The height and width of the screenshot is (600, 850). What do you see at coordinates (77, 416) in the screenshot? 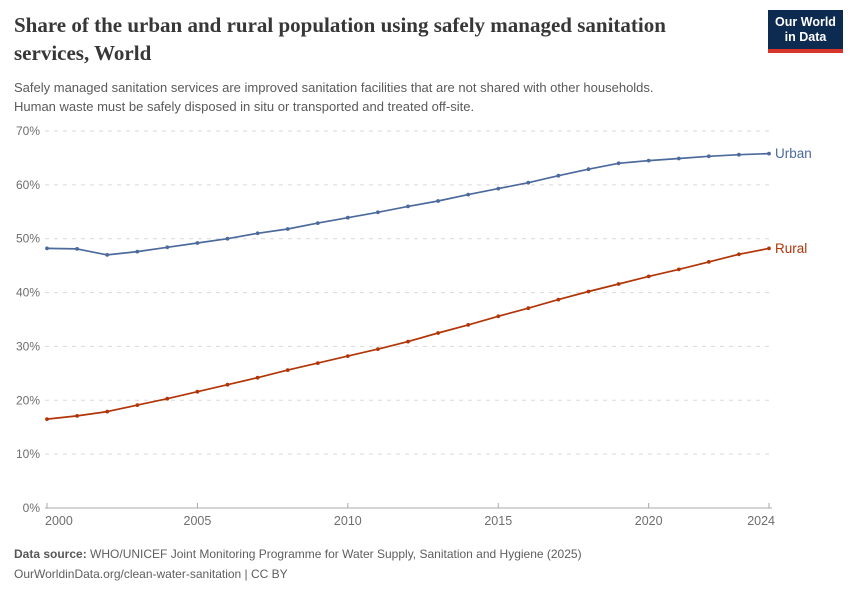
I see `series-point-rural-2001` at bounding box center [77, 416].